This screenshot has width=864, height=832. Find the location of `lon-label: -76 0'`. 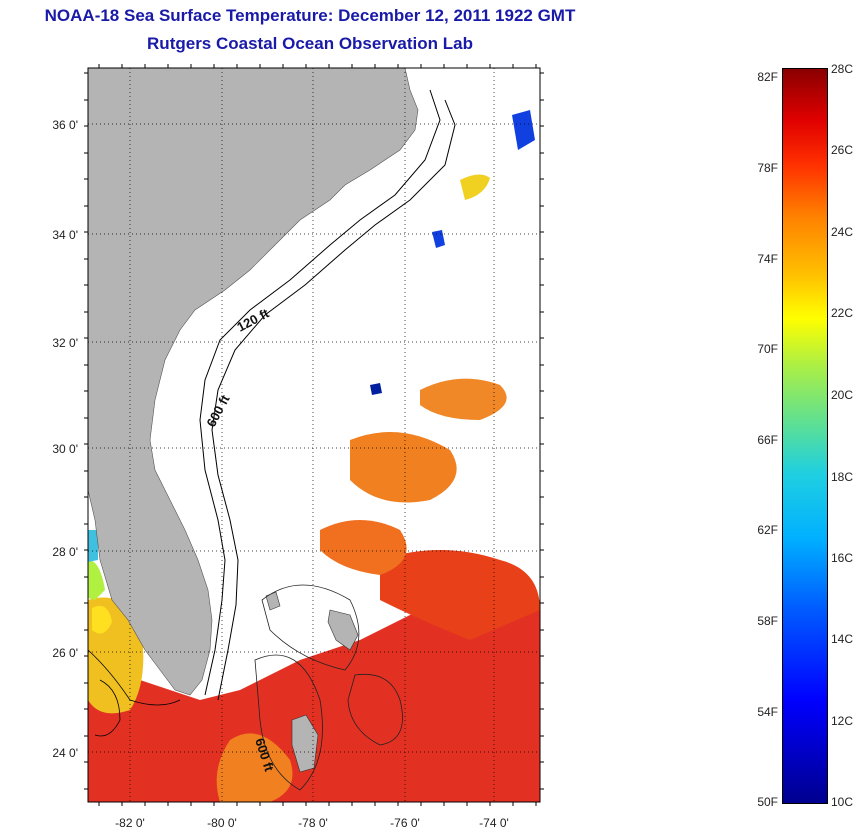

lon-label: -76 0' is located at coordinates (405, 823).